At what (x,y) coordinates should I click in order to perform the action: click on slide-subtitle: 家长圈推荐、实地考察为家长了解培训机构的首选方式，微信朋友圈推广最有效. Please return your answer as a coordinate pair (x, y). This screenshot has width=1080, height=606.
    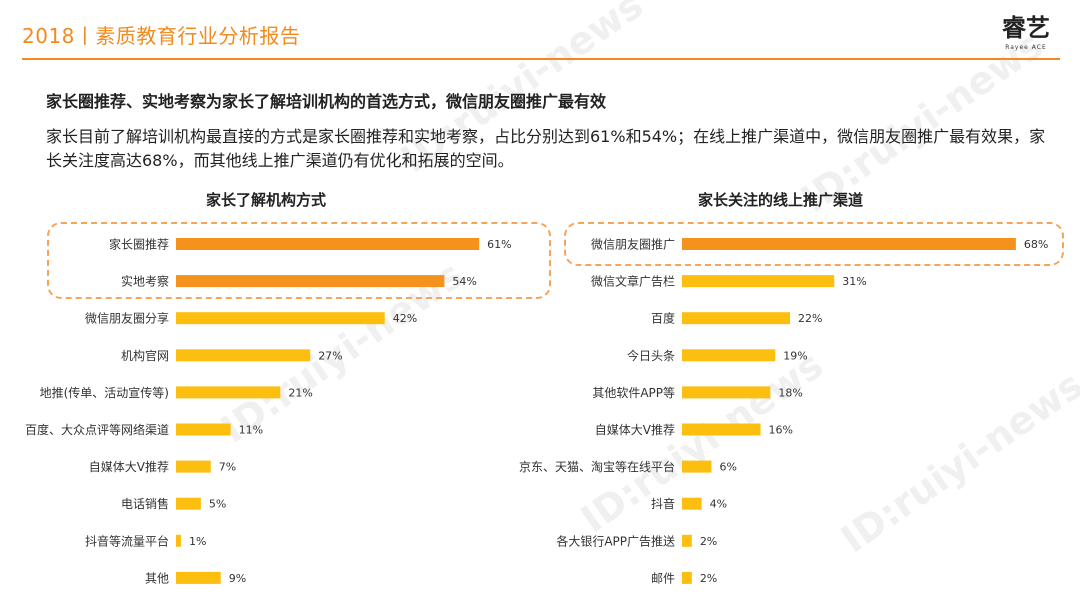
    Looking at the image, I should click on (326, 101).